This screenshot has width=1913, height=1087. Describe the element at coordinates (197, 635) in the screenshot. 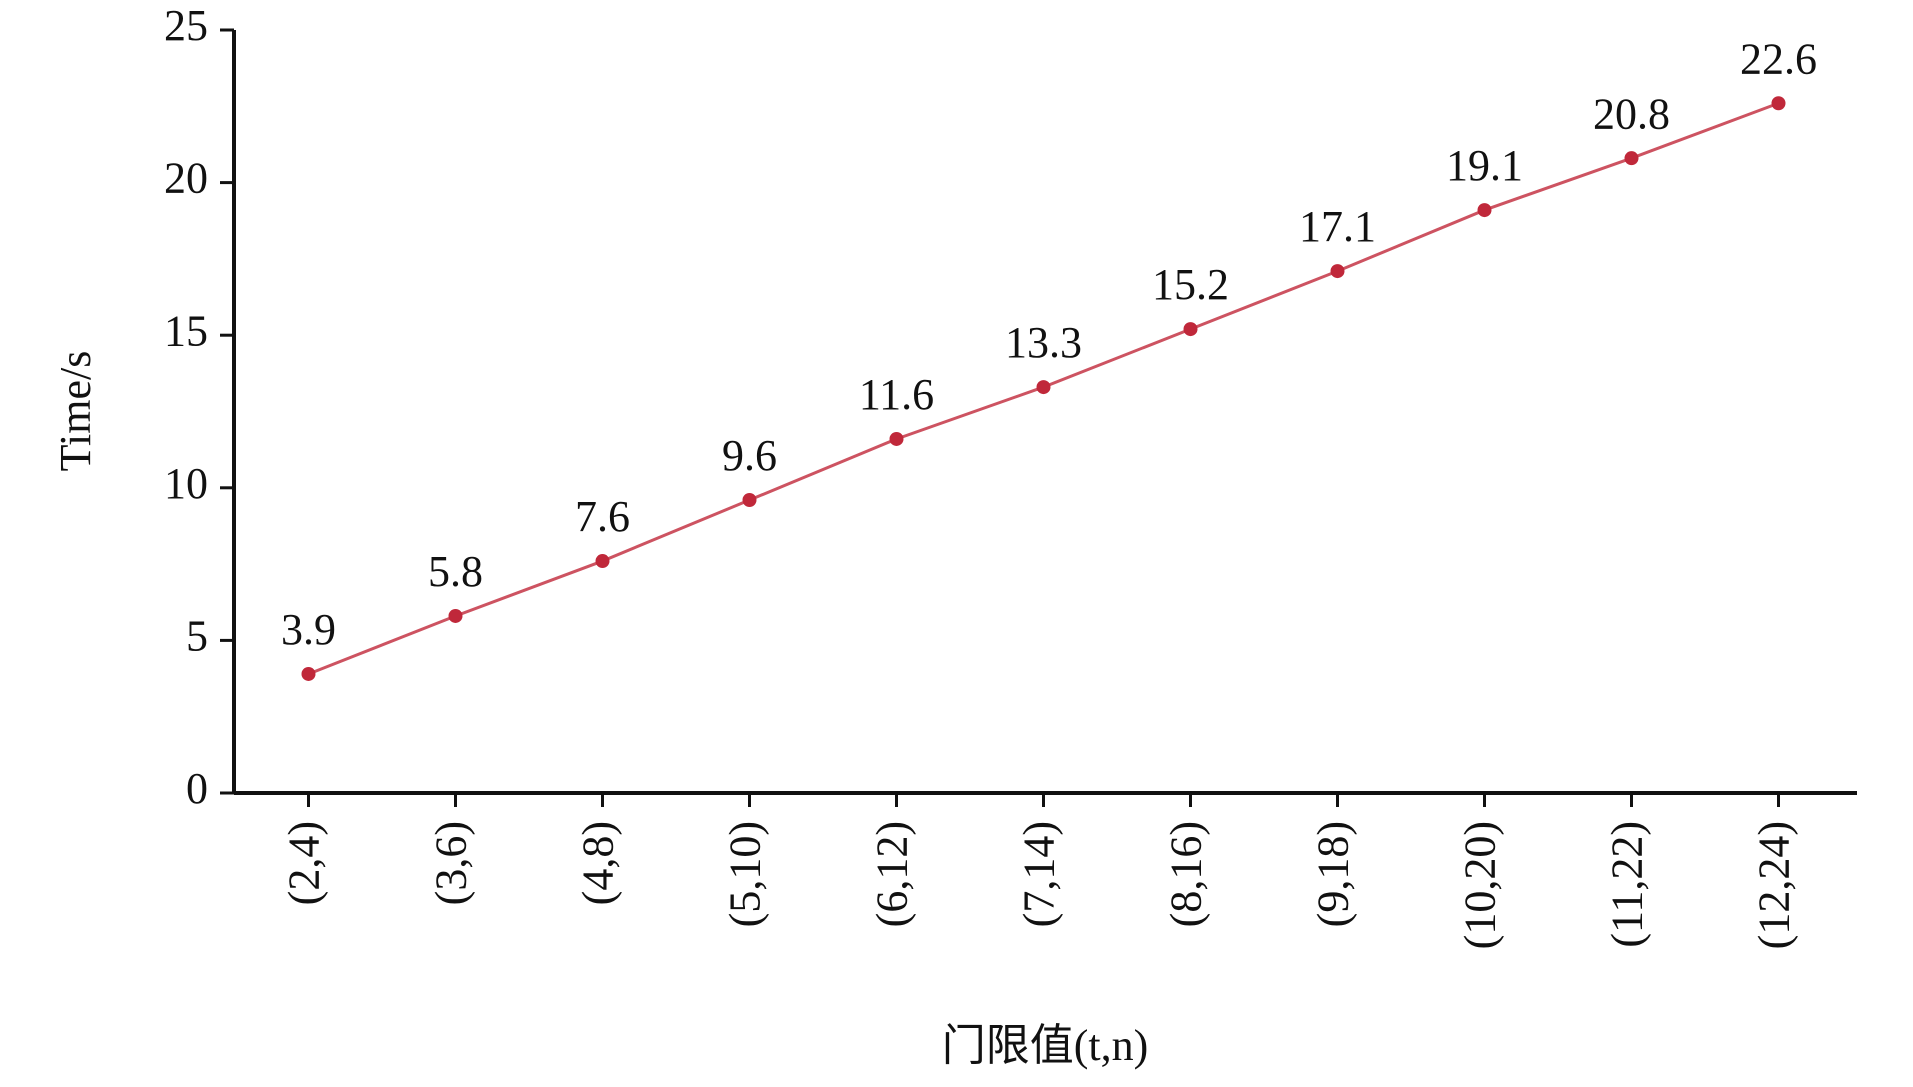

I see `y-tick-label: 5` at that location.